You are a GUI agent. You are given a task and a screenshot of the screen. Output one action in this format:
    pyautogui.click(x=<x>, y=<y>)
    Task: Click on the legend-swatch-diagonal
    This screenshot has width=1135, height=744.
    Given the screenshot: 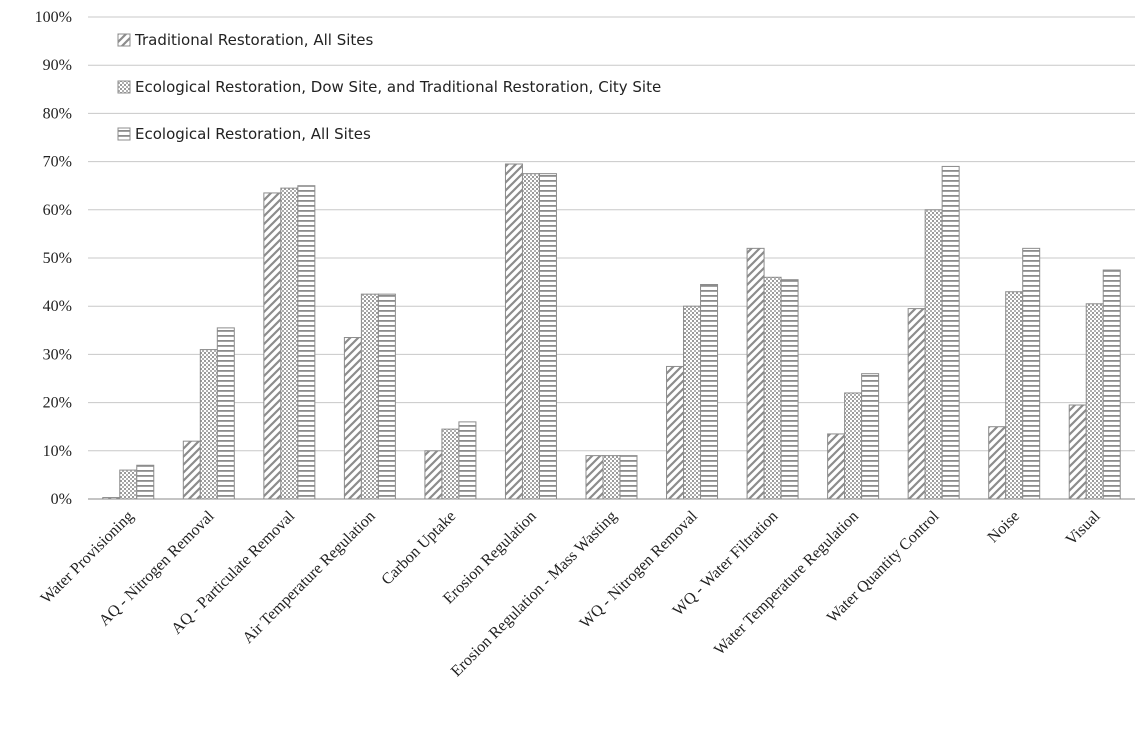 What is the action you would take?
    pyautogui.click(x=124, y=40)
    